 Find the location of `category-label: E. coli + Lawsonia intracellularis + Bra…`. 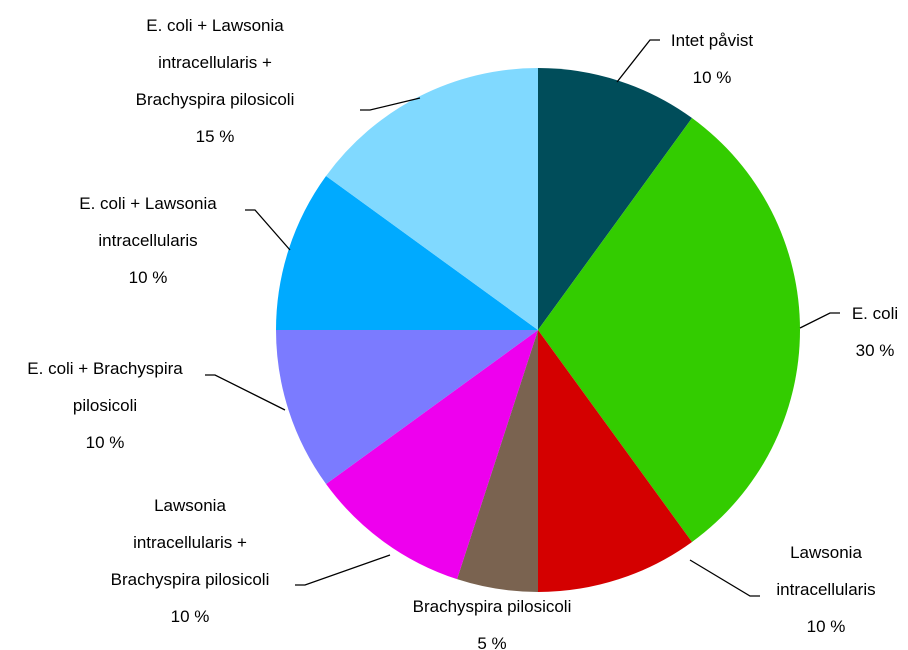

category-label: E. coli + Lawsonia intracellularis + Bra… is located at coordinates (215, 62).